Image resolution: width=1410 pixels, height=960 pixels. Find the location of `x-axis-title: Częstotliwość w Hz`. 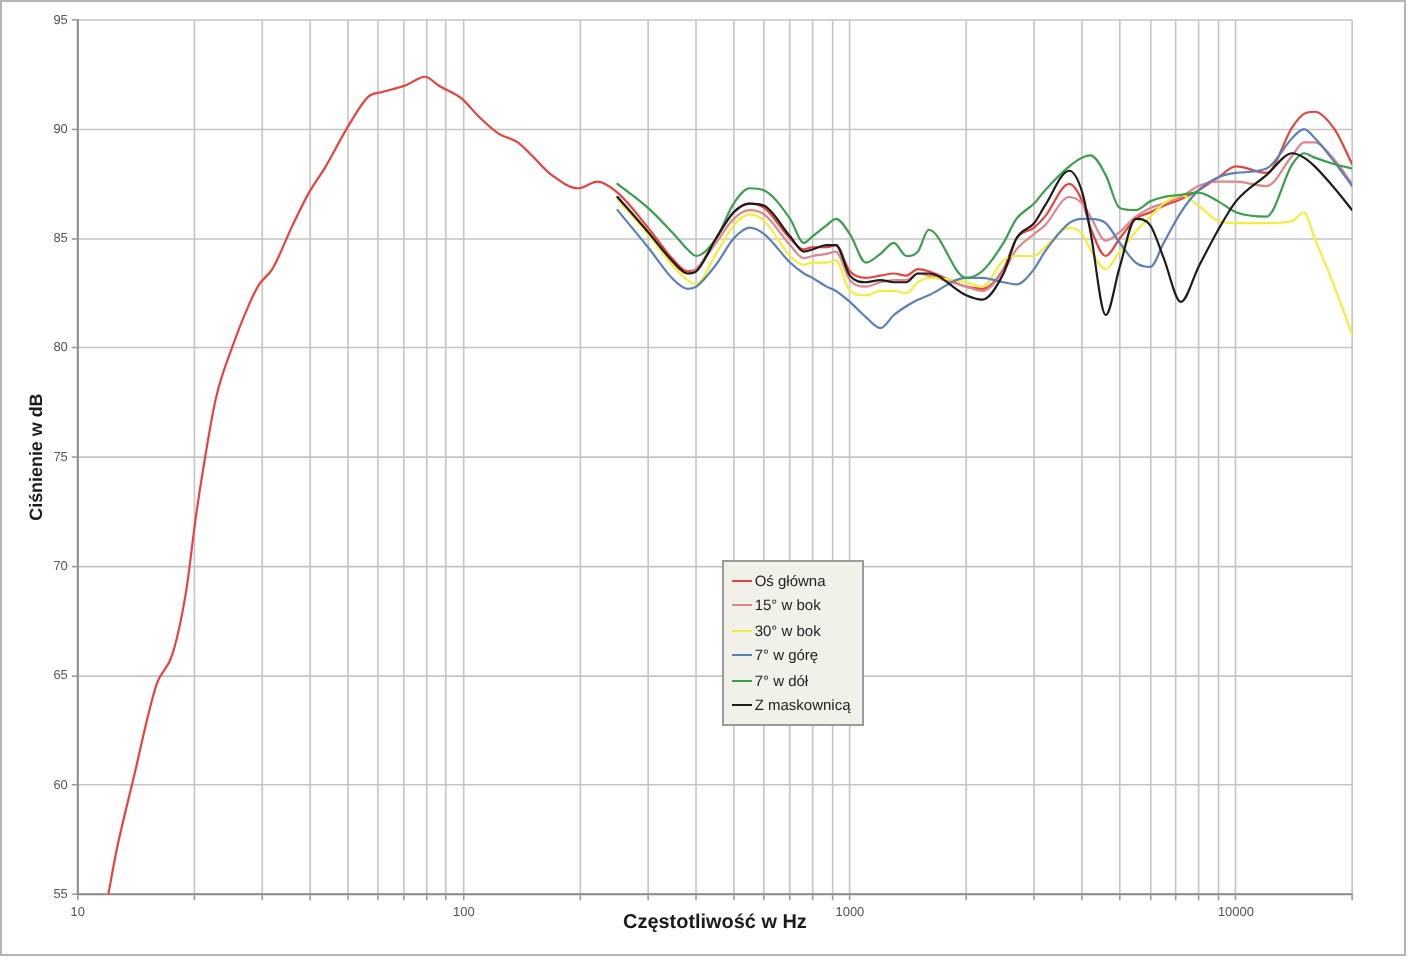

x-axis-title: Częstotliwość w Hz is located at coordinates (715, 922).